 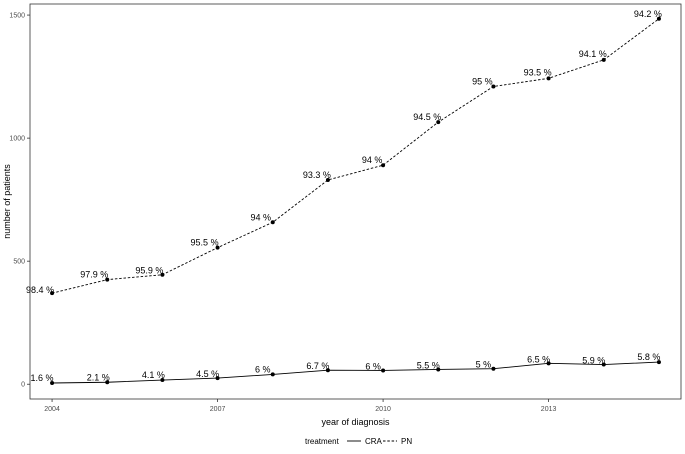 What do you see at coordinates (538, 72) in the screenshot?
I see `data-label-pn: 93.5 %` at bounding box center [538, 72].